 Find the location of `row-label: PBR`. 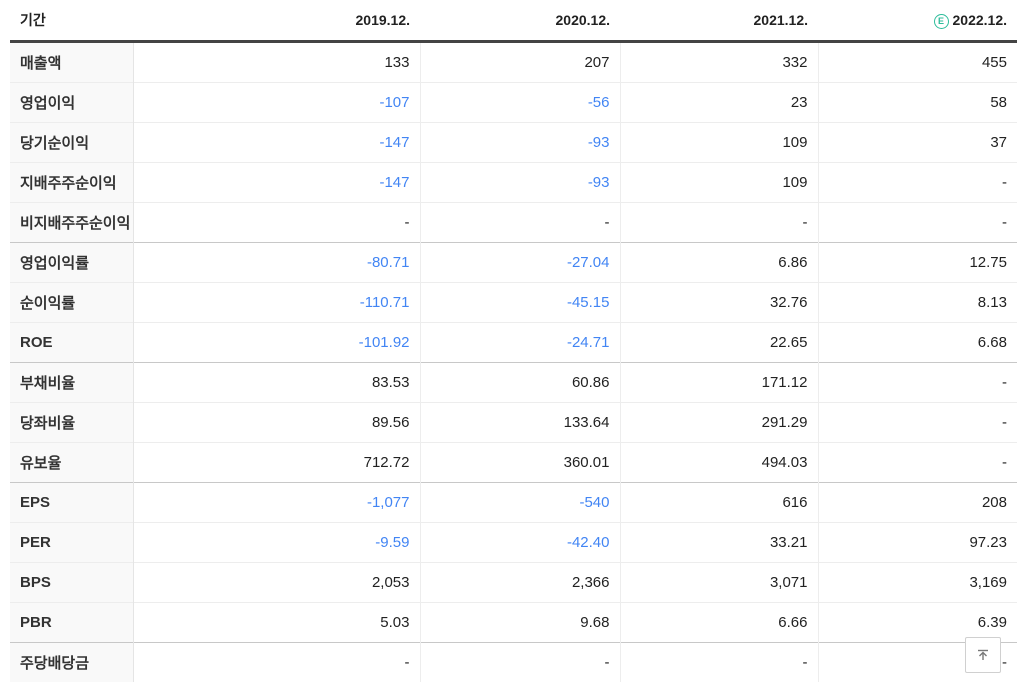

row-label: PBR is located at coordinates (72, 622).